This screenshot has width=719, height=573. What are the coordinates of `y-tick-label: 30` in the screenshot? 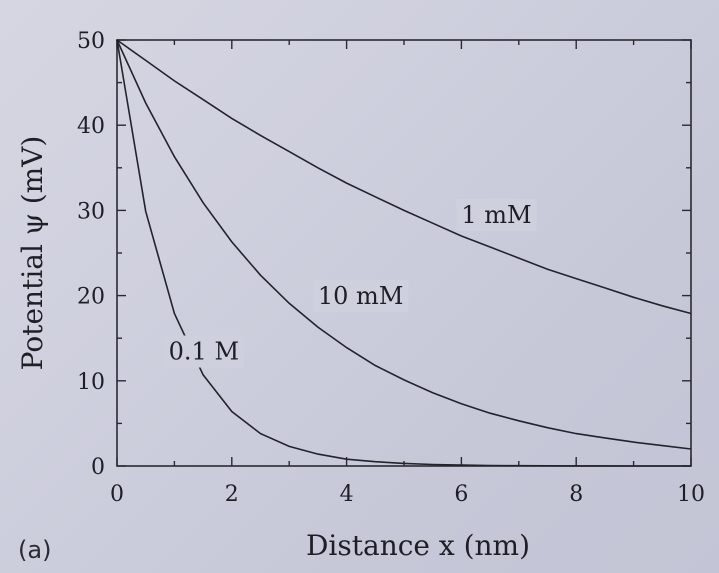 It's located at (91, 211).